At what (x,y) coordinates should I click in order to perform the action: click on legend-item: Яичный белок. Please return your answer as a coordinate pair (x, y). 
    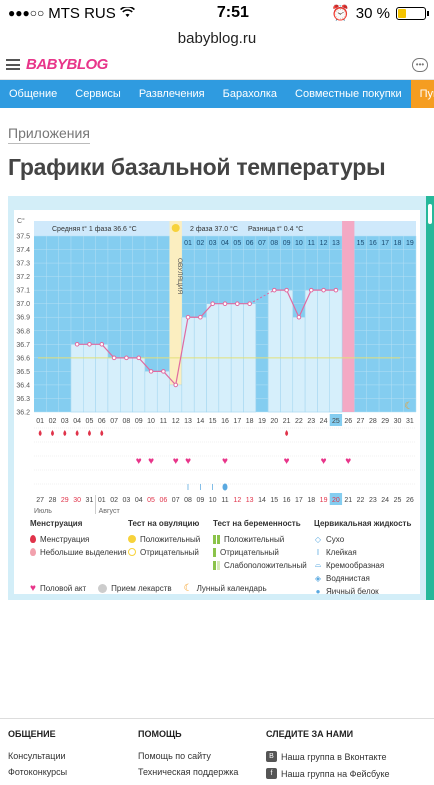
    Looking at the image, I should click on (352, 591).